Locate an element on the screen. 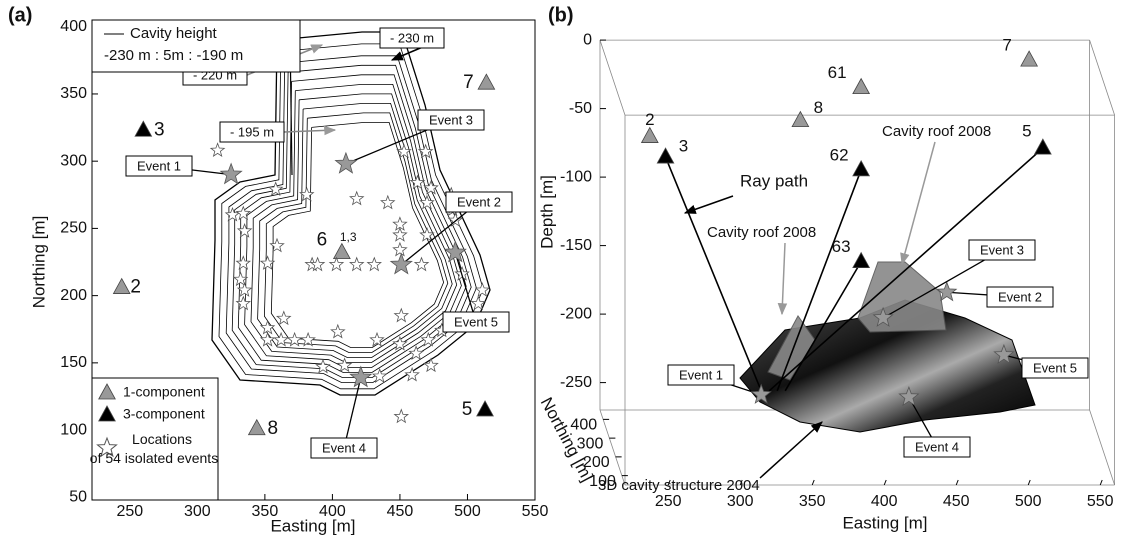  station-label: 8 is located at coordinates (272, 428).